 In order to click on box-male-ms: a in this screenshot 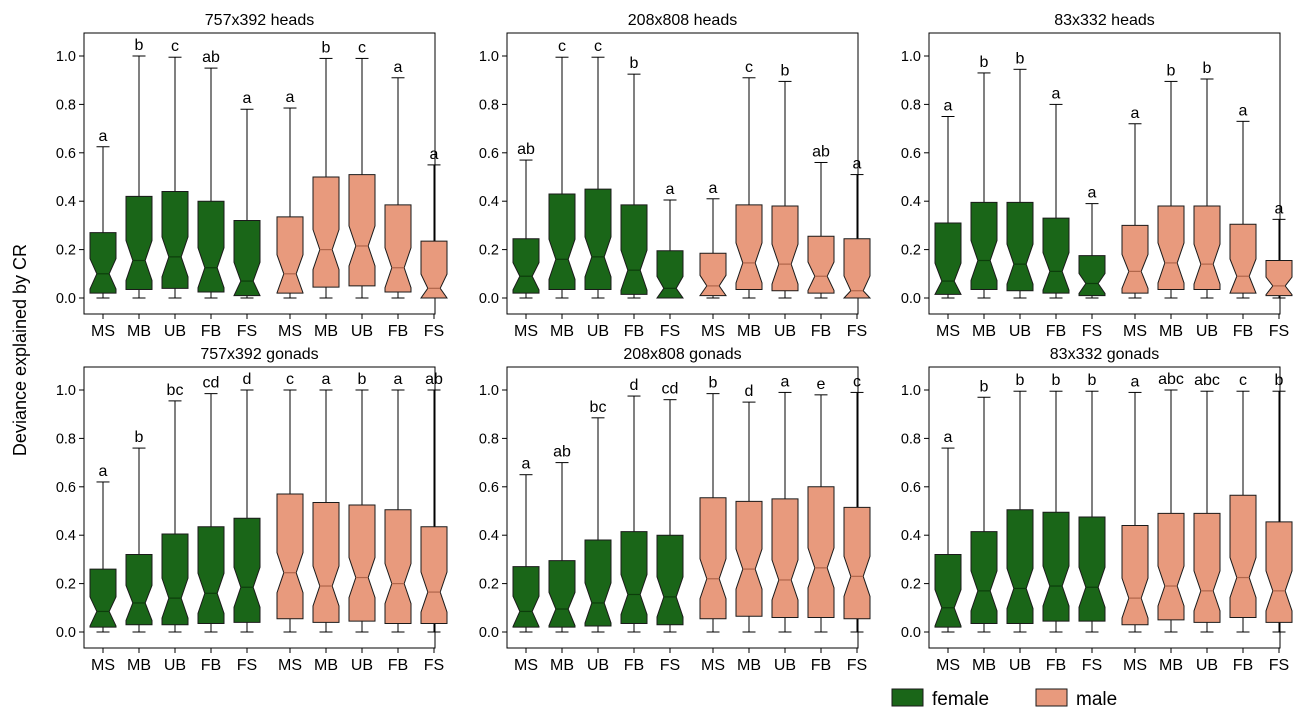, I will do `click(290, 194)`.